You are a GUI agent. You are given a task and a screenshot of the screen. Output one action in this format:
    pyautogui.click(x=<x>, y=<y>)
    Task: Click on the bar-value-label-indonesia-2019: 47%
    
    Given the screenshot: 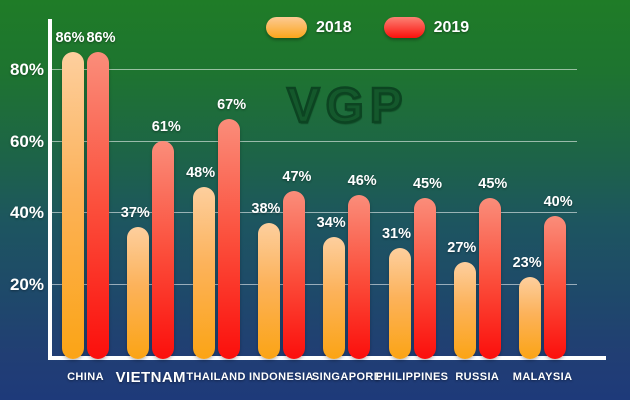 What is the action you would take?
    pyautogui.click(x=297, y=176)
    